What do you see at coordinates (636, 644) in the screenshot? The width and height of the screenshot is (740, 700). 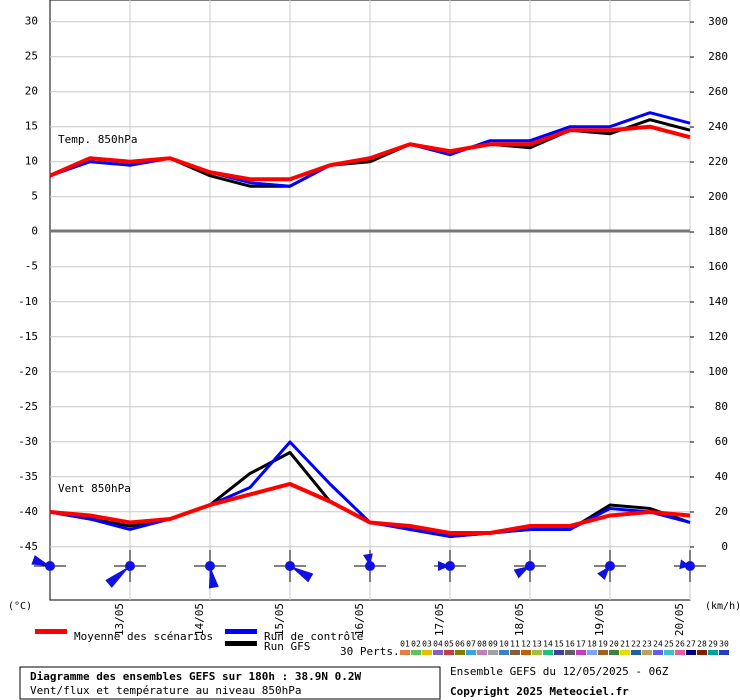 I see `perturbation-label: 22` at bounding box center [636, 644].